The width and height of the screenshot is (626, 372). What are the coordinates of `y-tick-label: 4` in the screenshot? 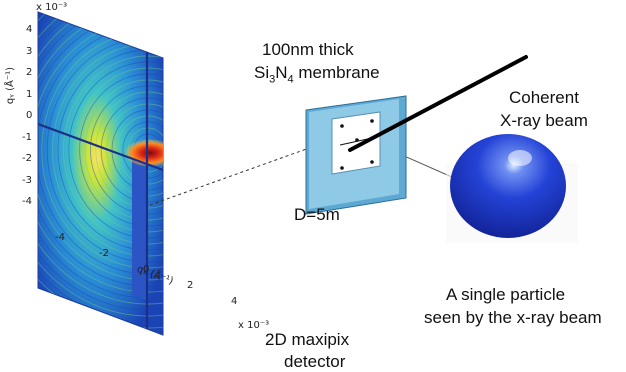 It's located at (29, 29).